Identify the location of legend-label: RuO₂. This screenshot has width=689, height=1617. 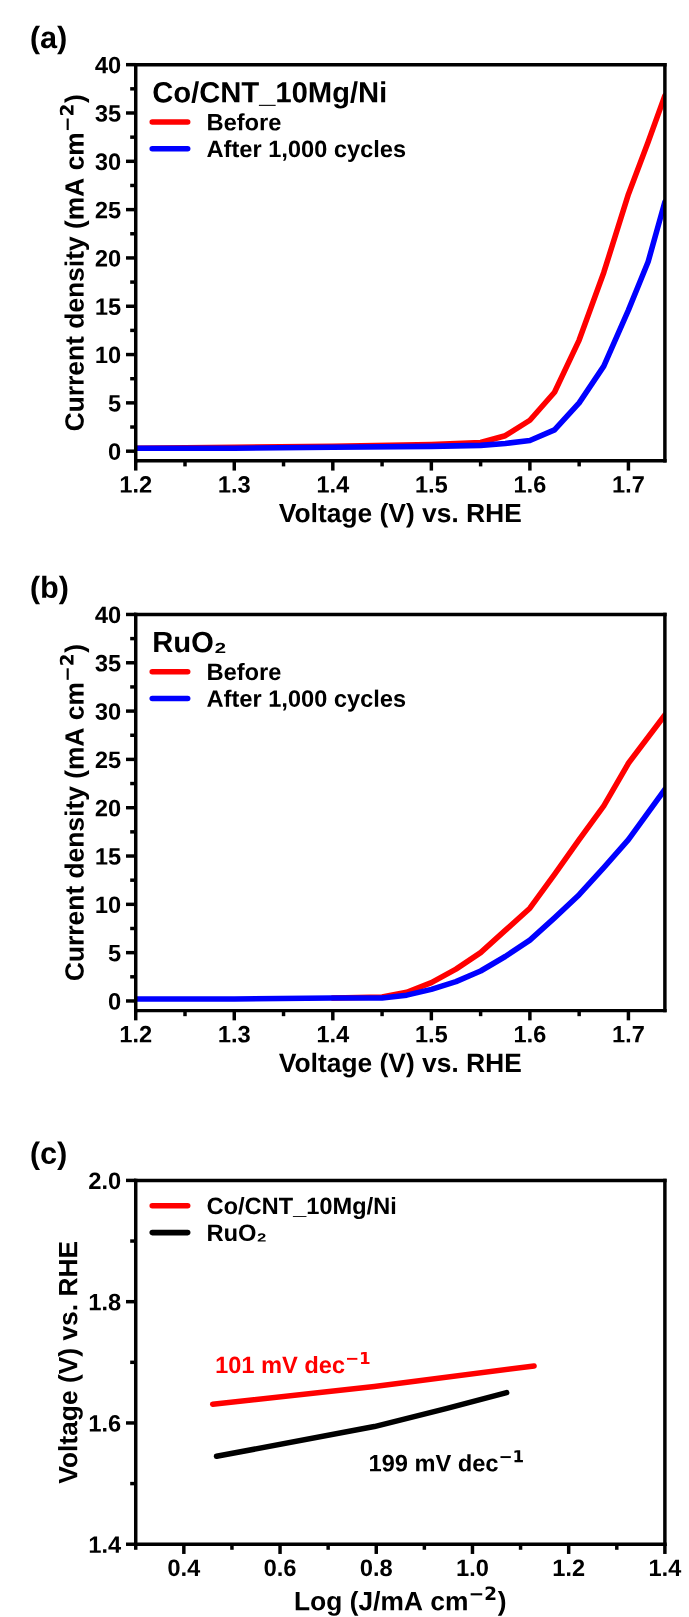
(237, 1233).